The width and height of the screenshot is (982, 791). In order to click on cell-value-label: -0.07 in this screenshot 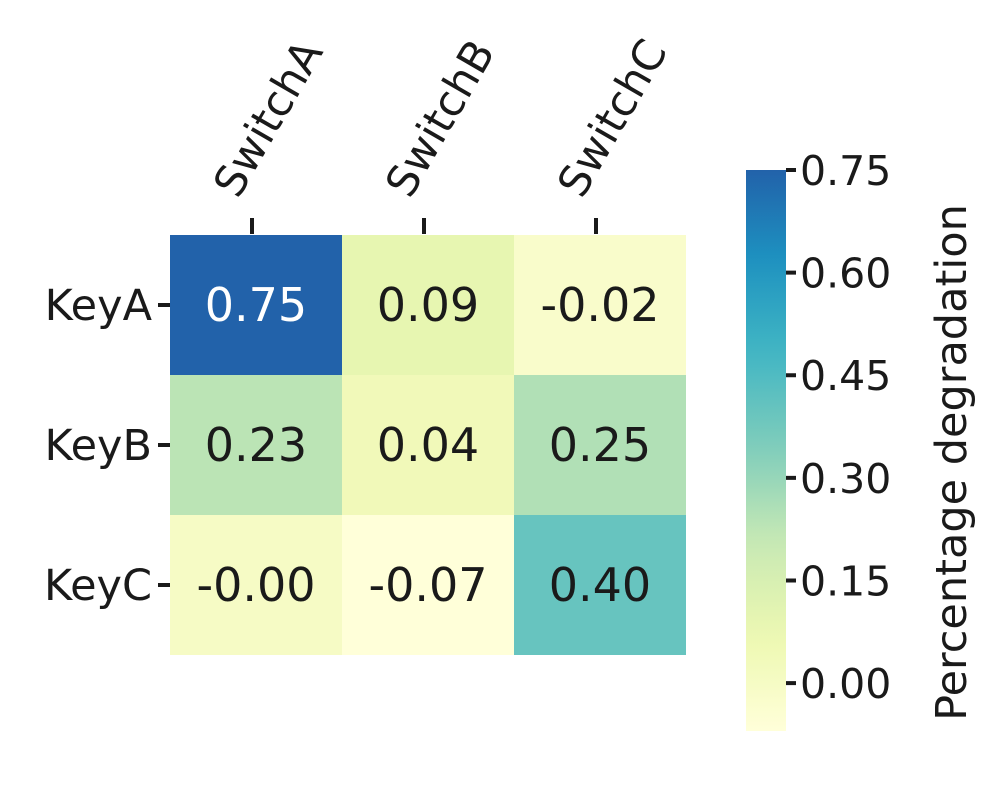, I will do `click(427, 585)`.